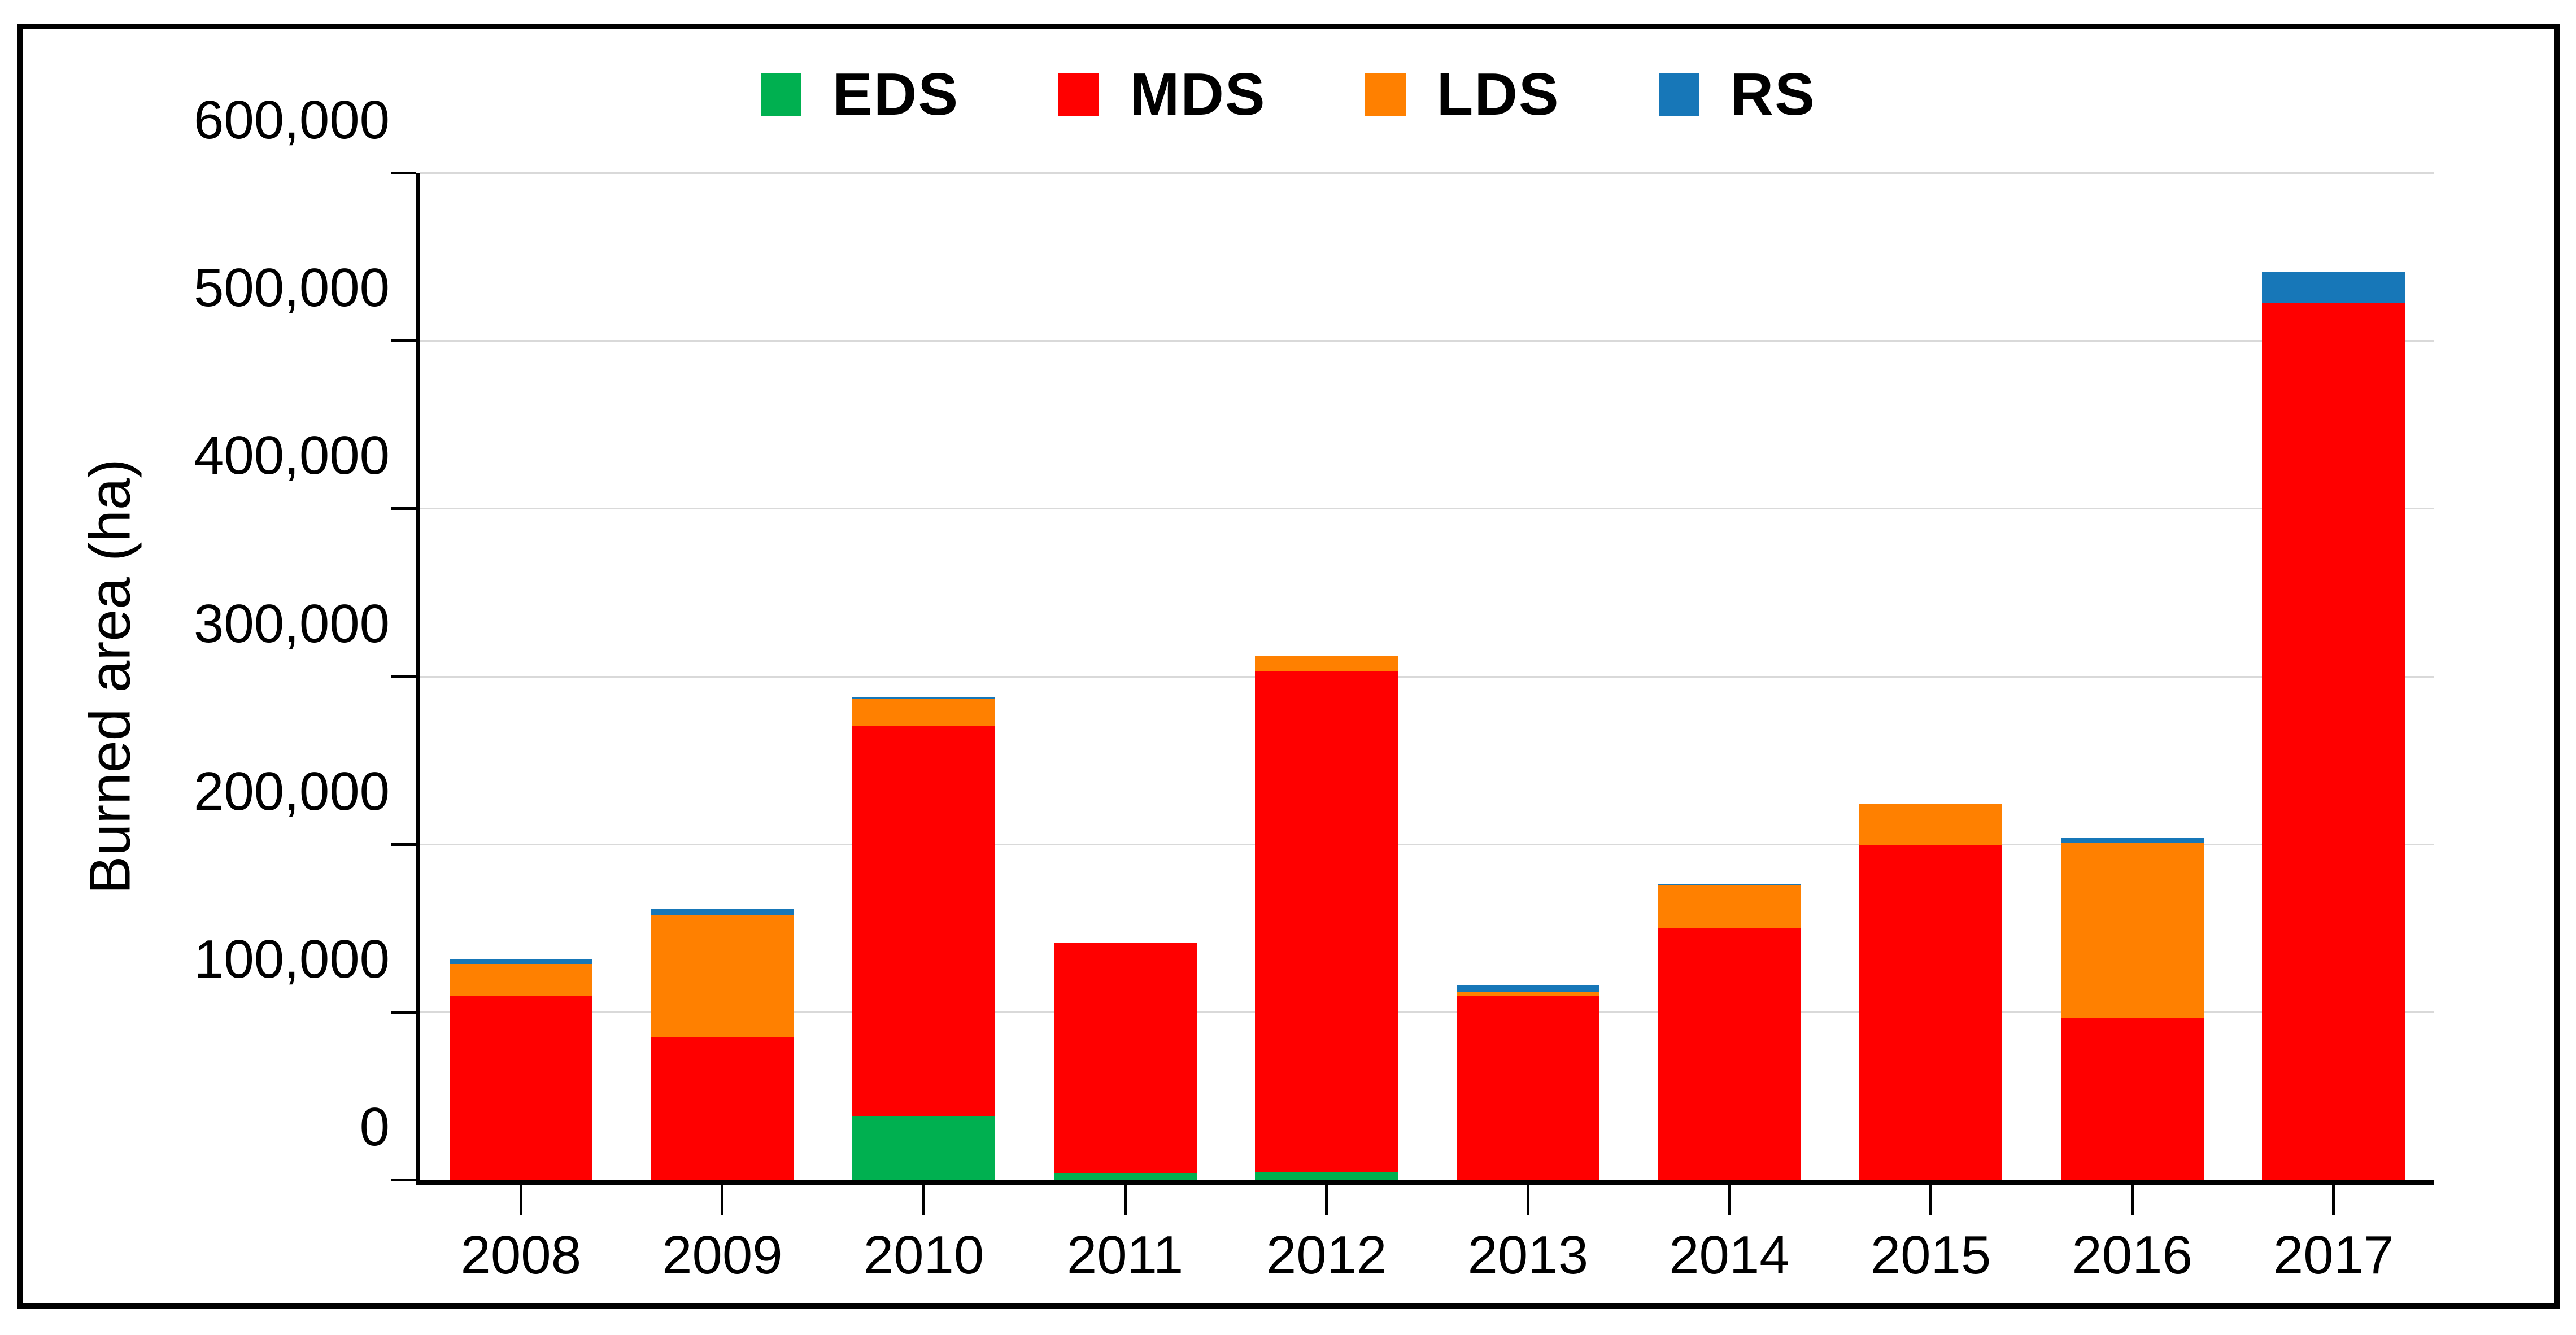 The image size is (2576, 1335). I want to click on bar-segment-MDS-2012, so click(1326, 921).